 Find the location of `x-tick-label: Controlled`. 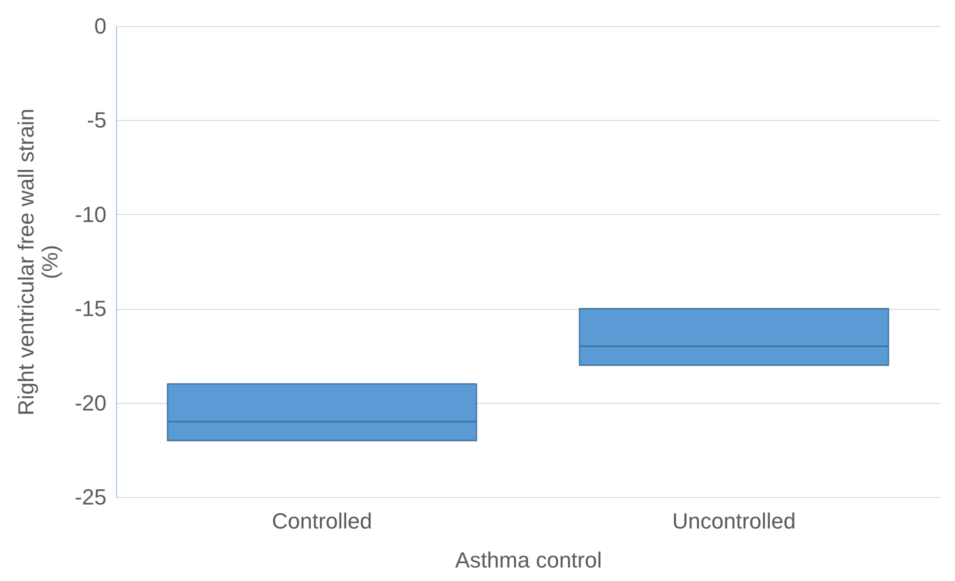

x-tick-label: Controlled is located at coordinates (322, 521).